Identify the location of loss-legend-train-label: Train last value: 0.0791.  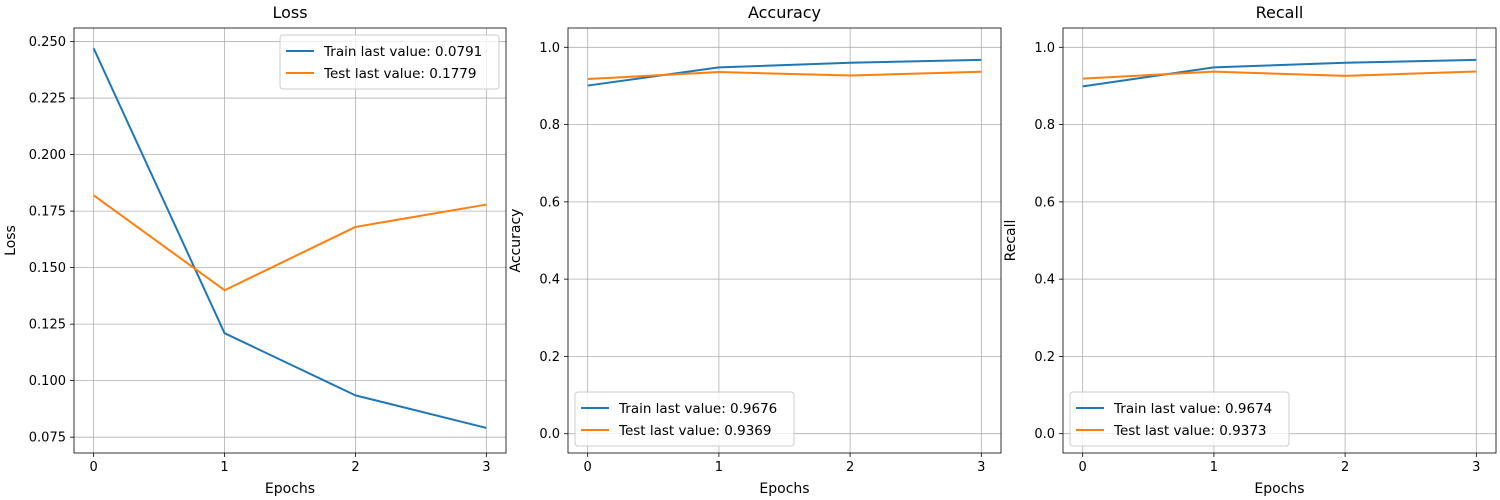
(402, 52).